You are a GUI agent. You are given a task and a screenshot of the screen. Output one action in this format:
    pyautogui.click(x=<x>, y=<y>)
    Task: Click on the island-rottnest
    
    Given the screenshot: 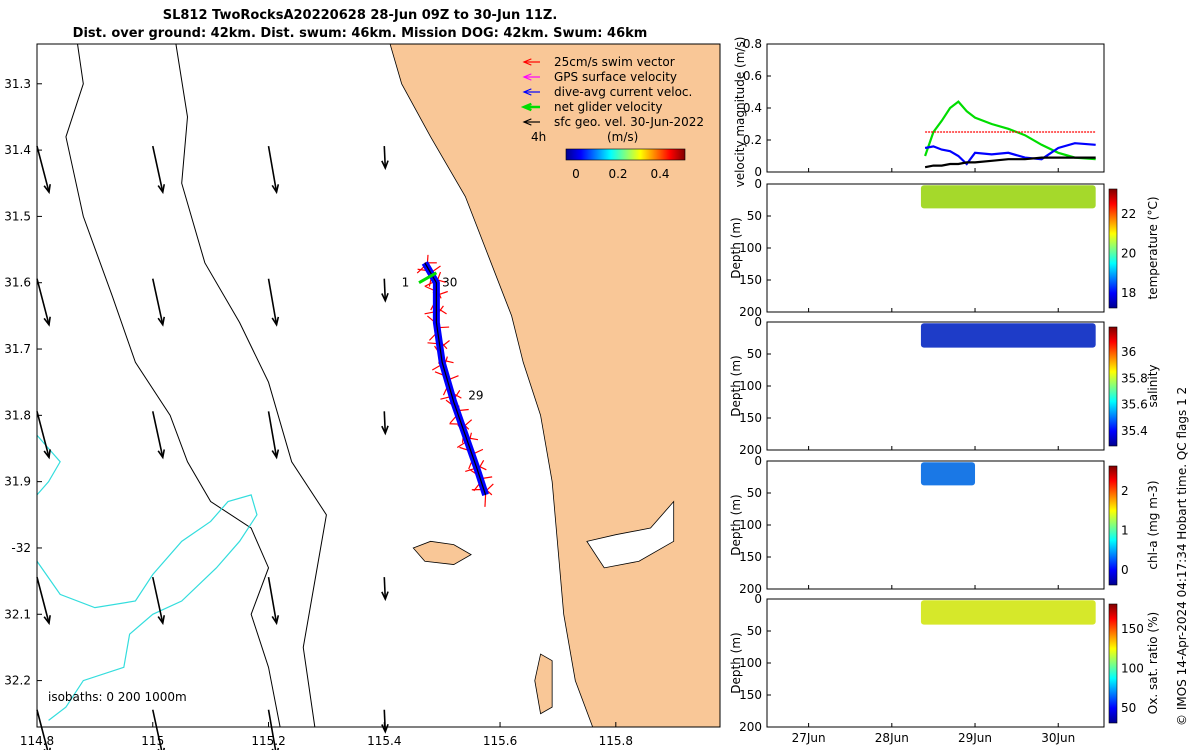 What is the action you would take?
    pyautogui.click(x=442, y=552)
    